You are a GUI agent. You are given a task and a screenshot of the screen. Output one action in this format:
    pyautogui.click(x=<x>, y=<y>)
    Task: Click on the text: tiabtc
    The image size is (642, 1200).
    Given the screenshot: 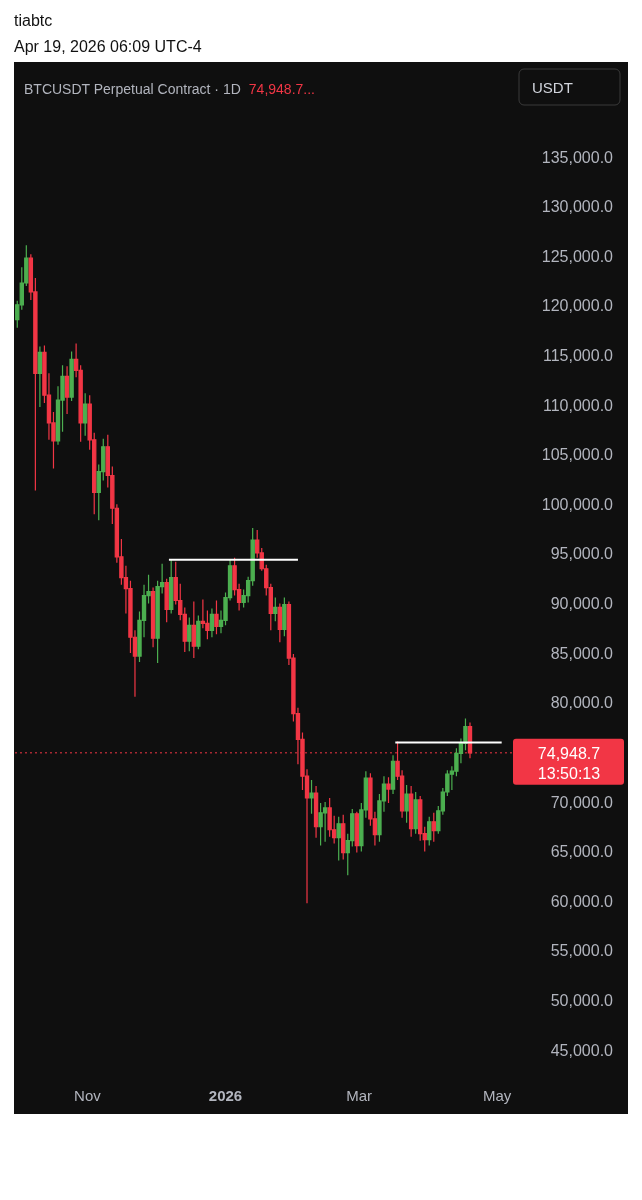 What is the action you would take?
    pyautogui.click(x=33, y=20)
    